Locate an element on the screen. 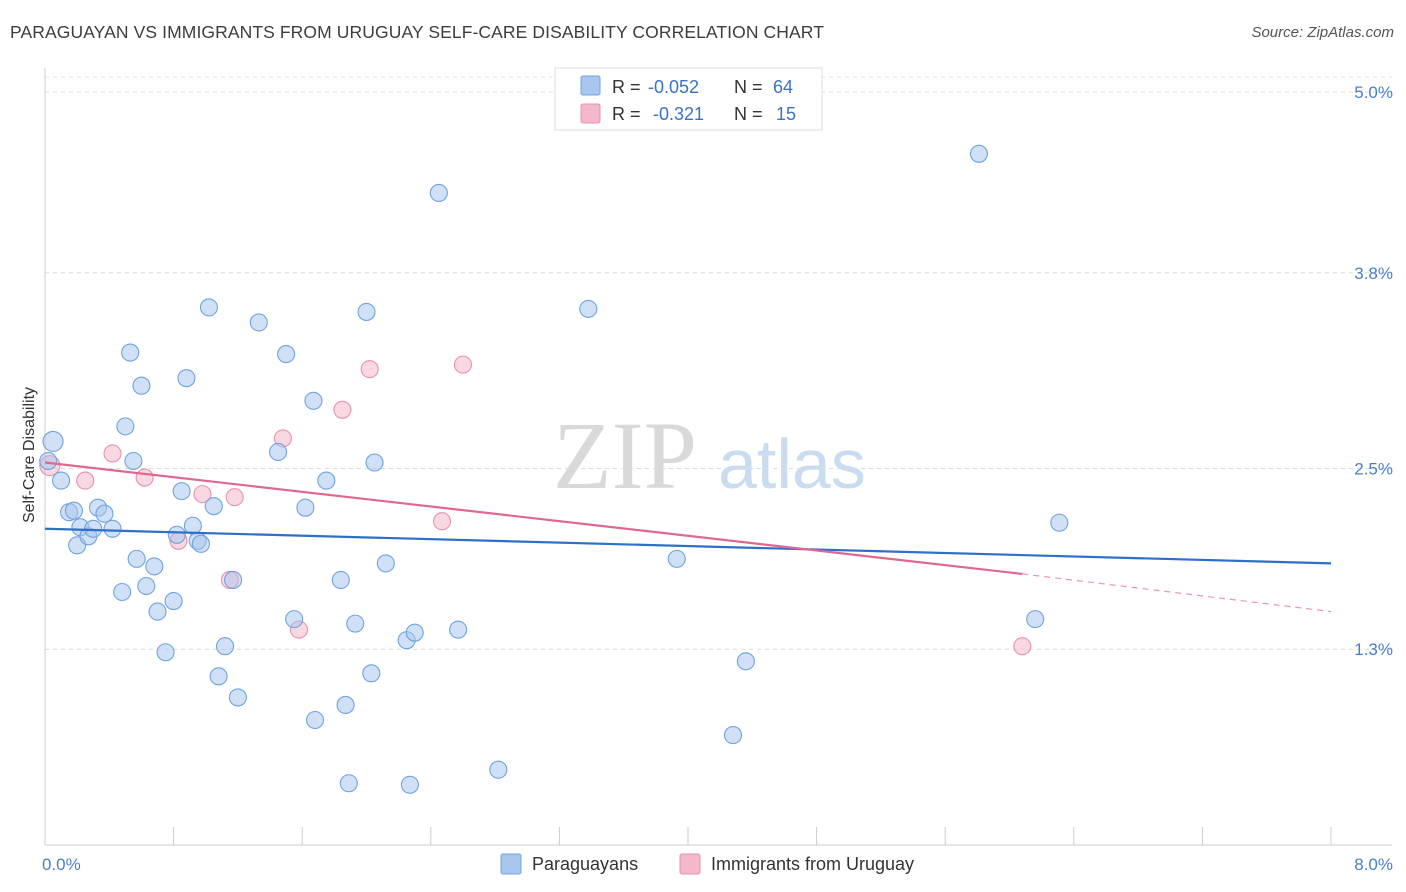 The height and width of the screenshot is (892, 1406). legend-swatch-uruguay is located at coordinates (590, 113).